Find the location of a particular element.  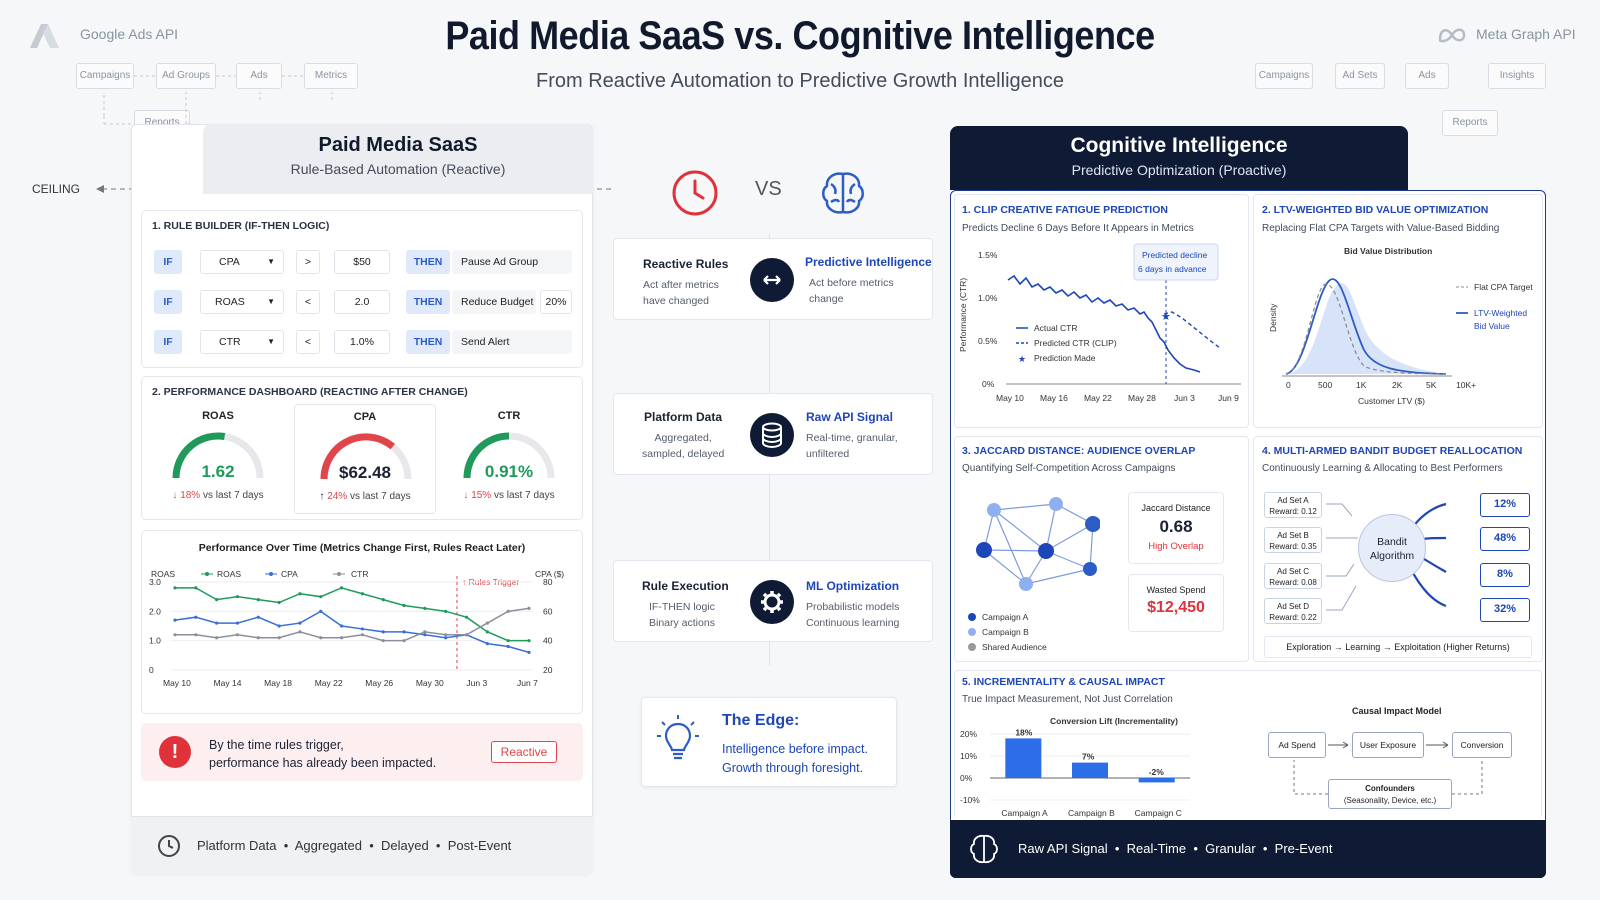

jaccard-distance-label: Jaccard Distance is located at coordinates (1176, 508).